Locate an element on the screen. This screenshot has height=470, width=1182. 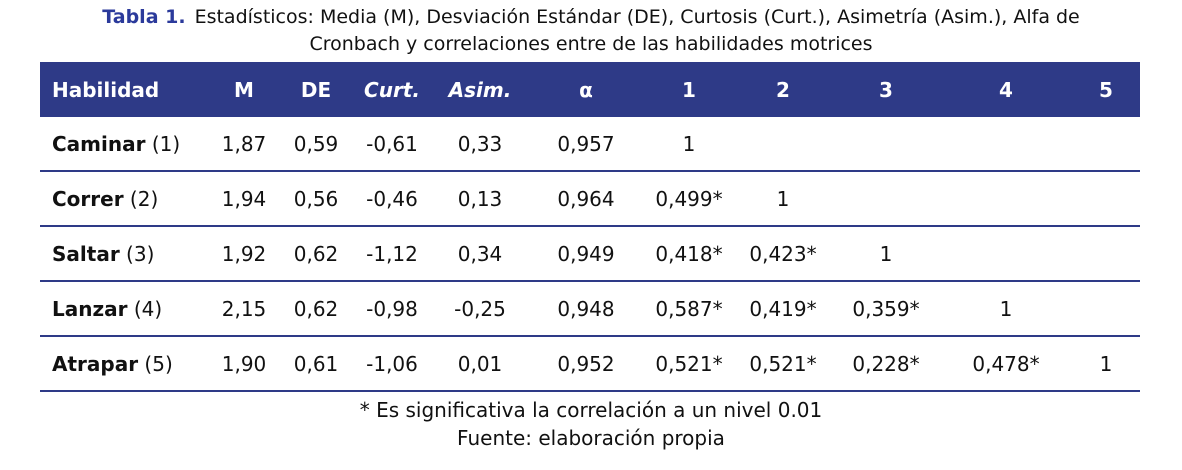
header-corr-5: 5 is located at coordinates (1106, 89).